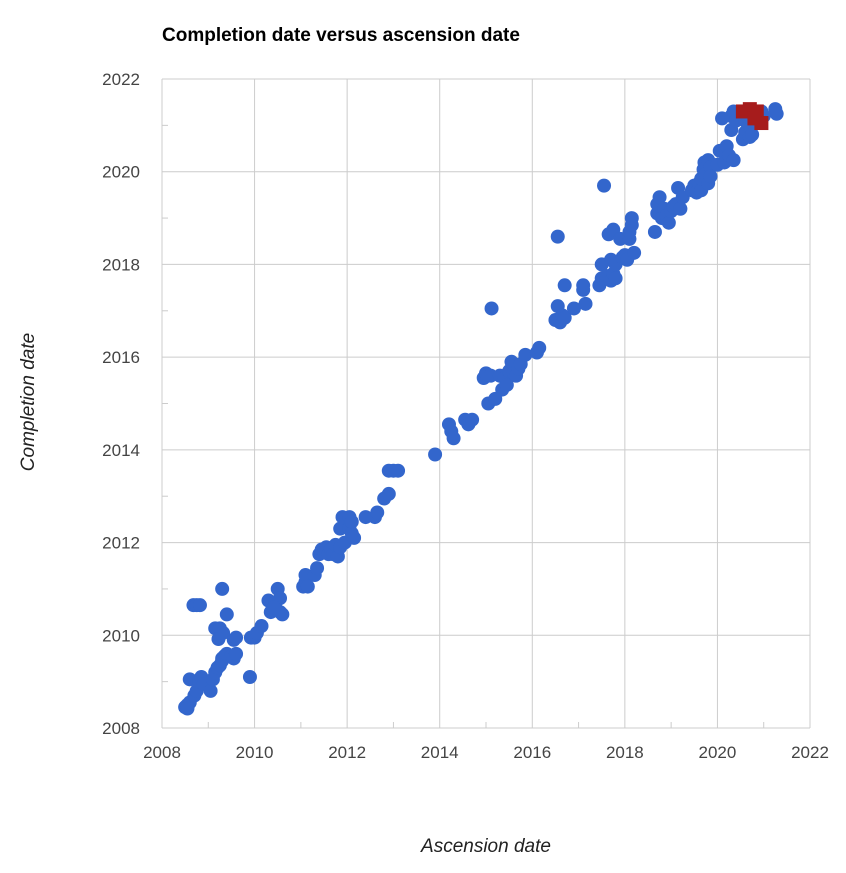 The image size is (846, 873). I want to click on x-tick-label: 2010, so click(255, 752).